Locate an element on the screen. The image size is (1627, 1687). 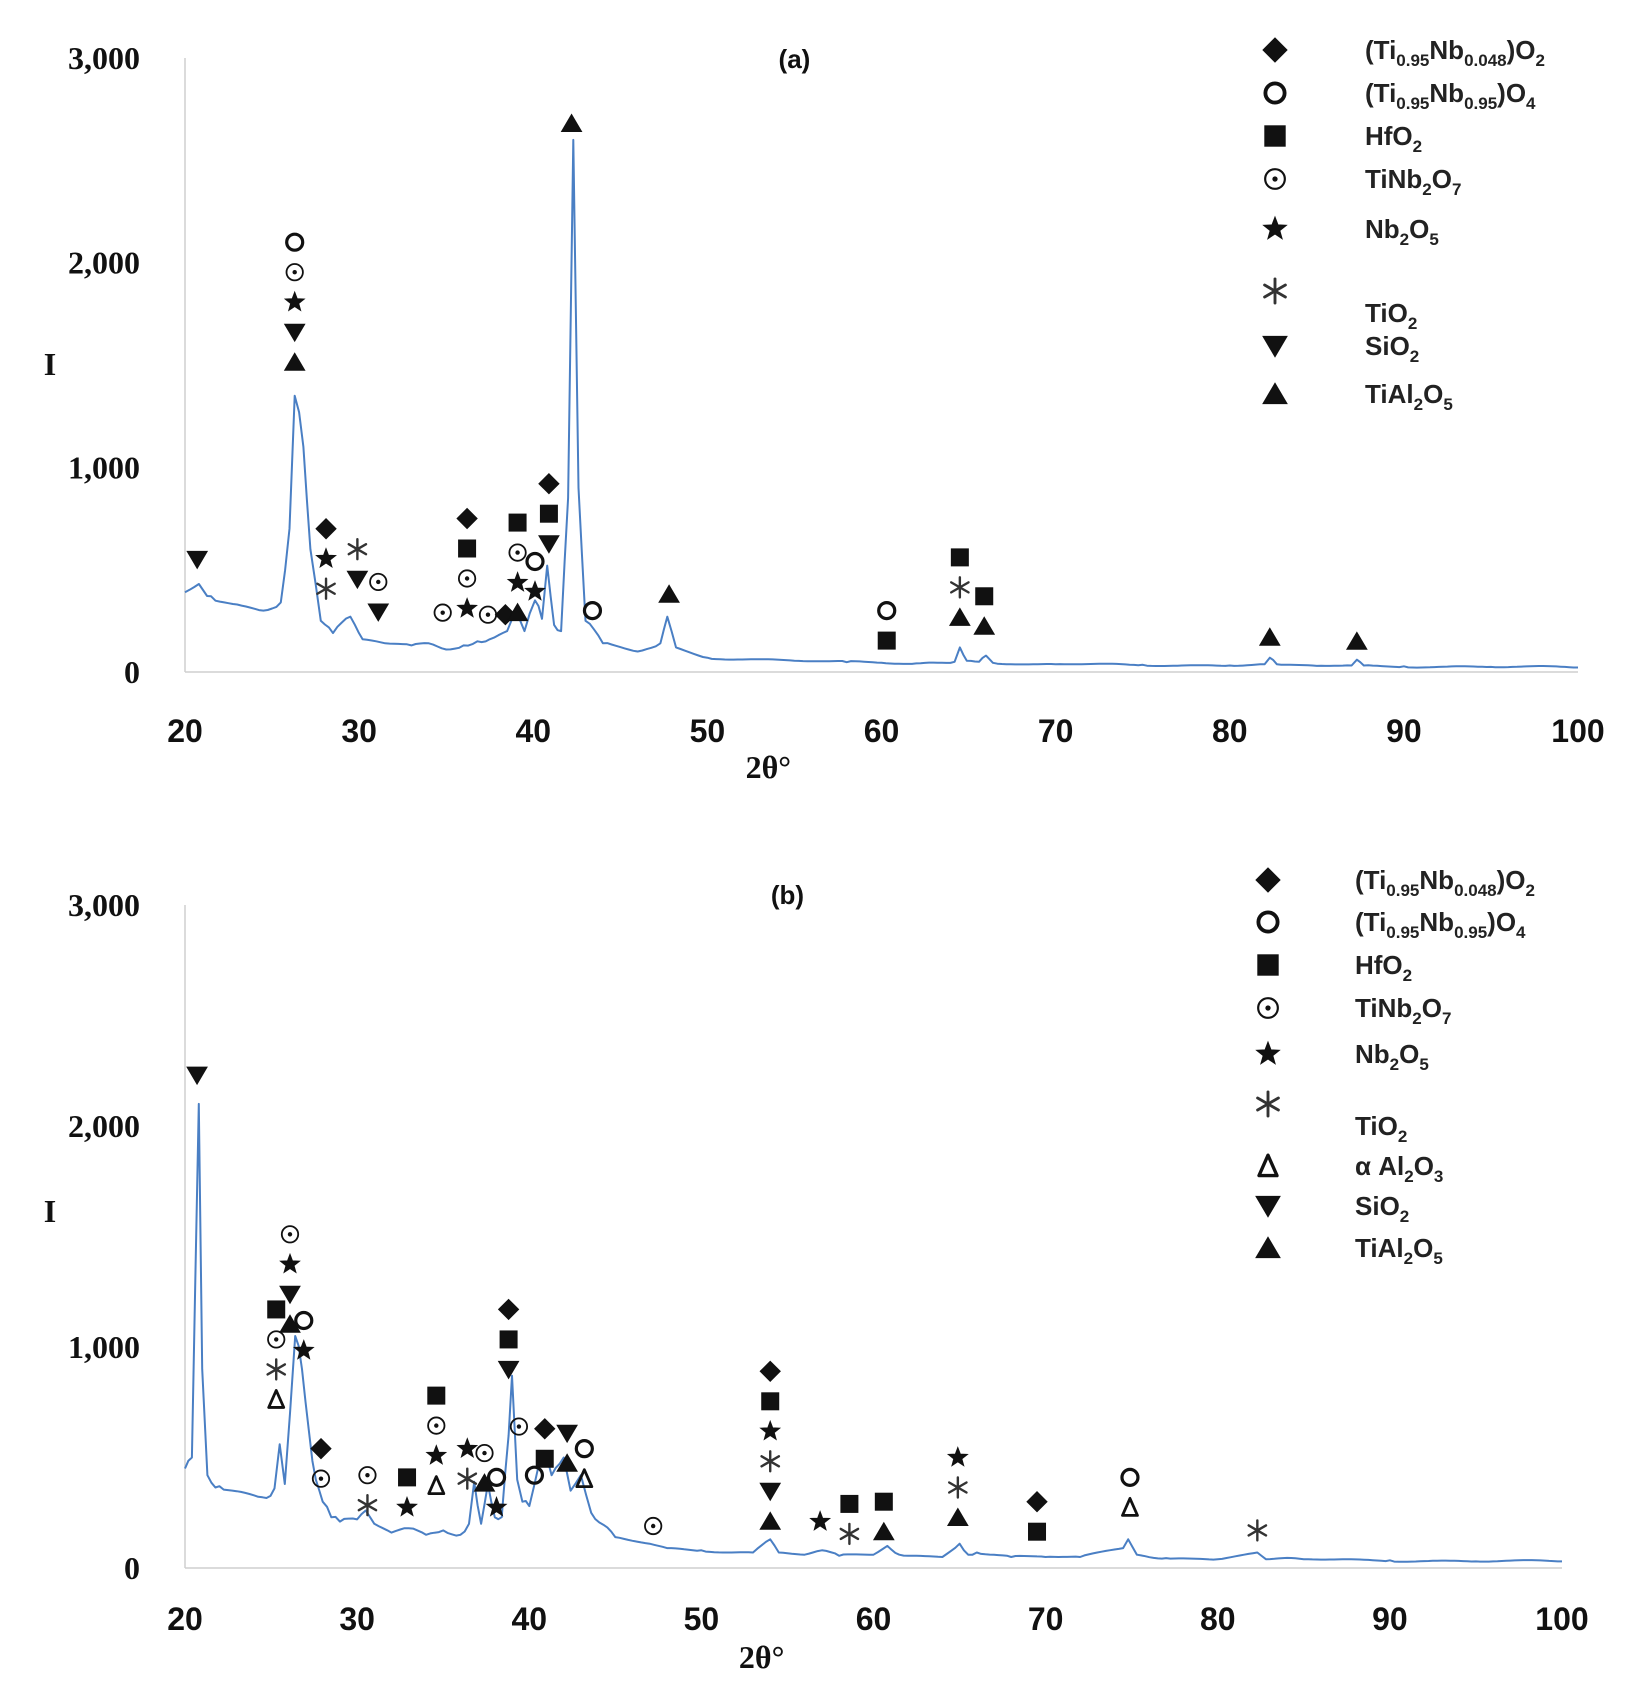
legend-star-icon is located at coordinates (1275, 227).